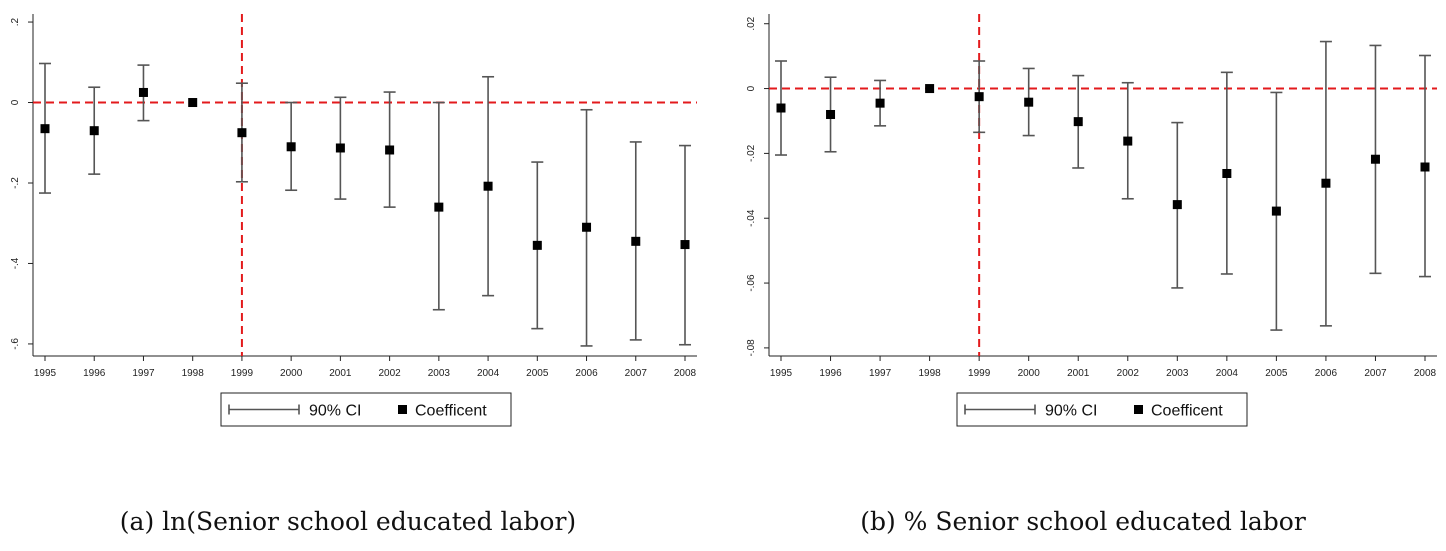 The image size is (1446, 551). Describe the element at coordinates (1083, 521) in the screenshot. I see `panel-caption: (b) % Senior school educated labor` at that location.